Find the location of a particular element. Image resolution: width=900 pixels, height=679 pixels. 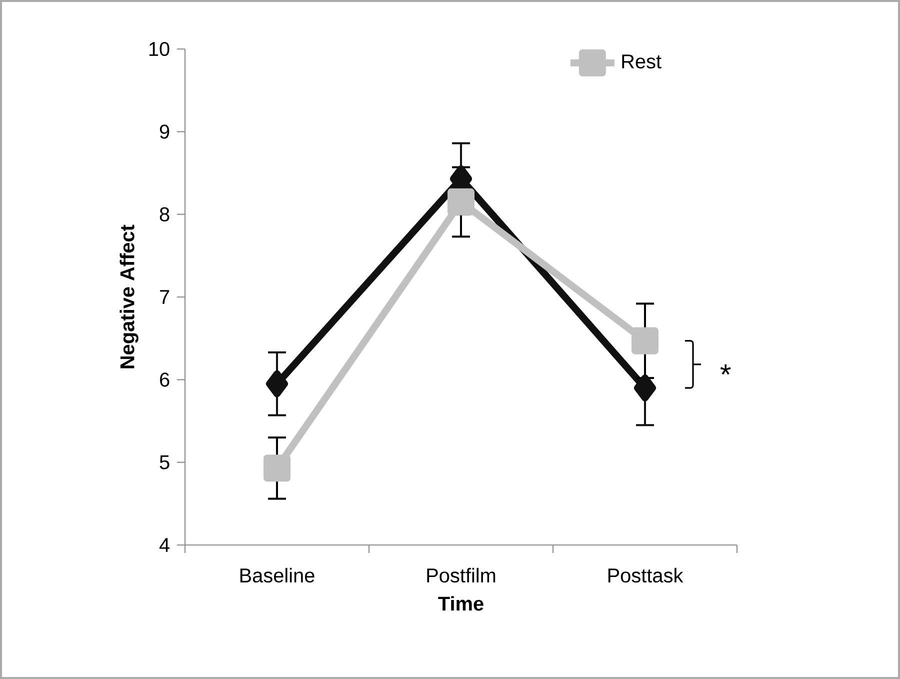

x-tick-label: Posttask is located at coordinates (646, 575).